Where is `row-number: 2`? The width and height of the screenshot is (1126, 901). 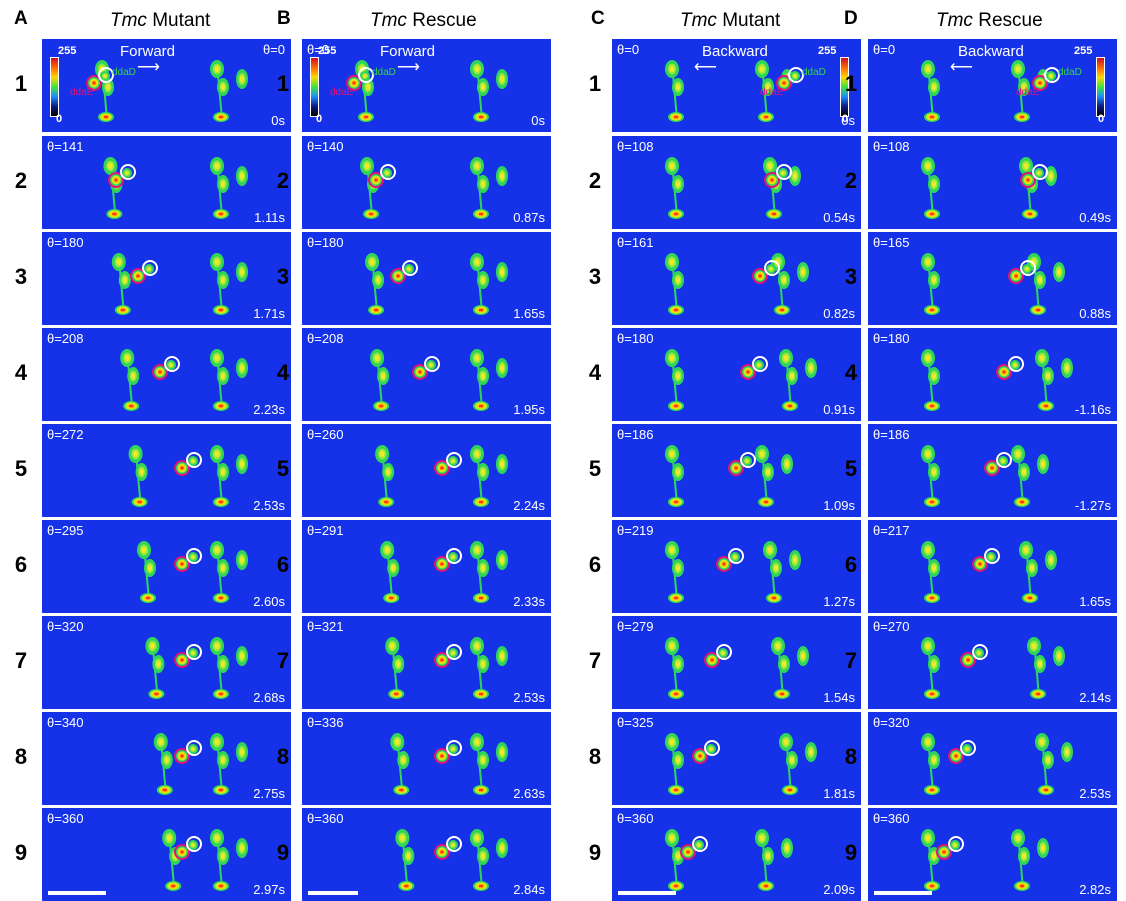
row-number: 2 is located at coordinates (283, 180).